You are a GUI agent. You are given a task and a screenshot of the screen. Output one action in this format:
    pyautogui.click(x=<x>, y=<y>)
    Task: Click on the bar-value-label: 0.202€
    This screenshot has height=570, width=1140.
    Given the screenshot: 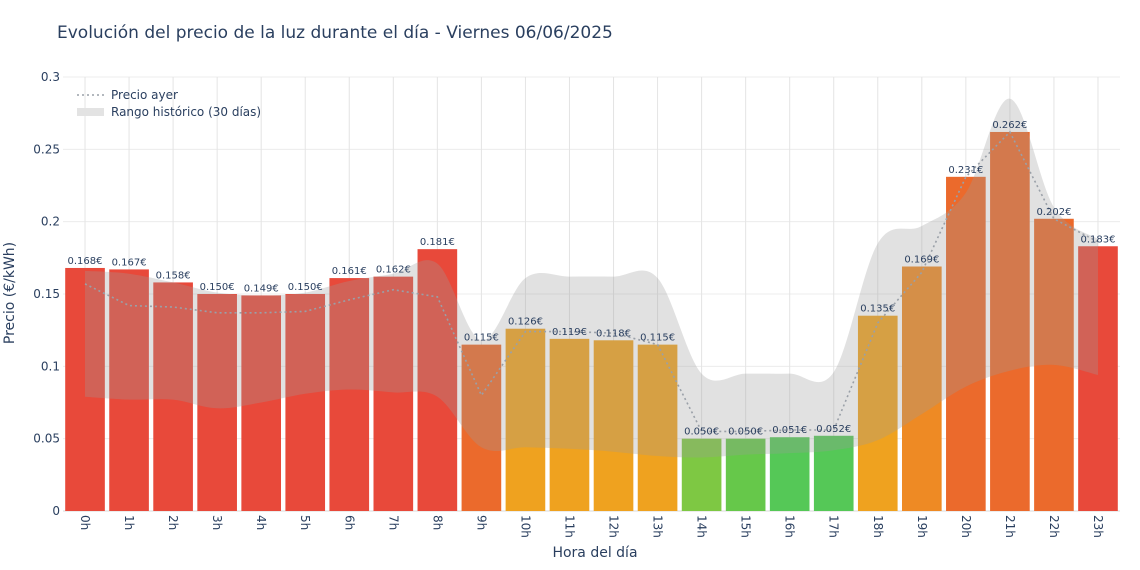 What is the action you would take?
    pyautogui.click(x=1053, y=212)
    